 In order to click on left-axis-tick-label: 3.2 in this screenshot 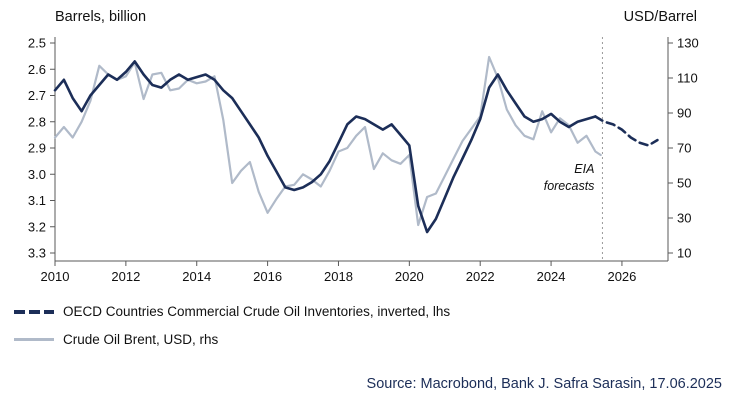, I will do `click(37, 226)`.